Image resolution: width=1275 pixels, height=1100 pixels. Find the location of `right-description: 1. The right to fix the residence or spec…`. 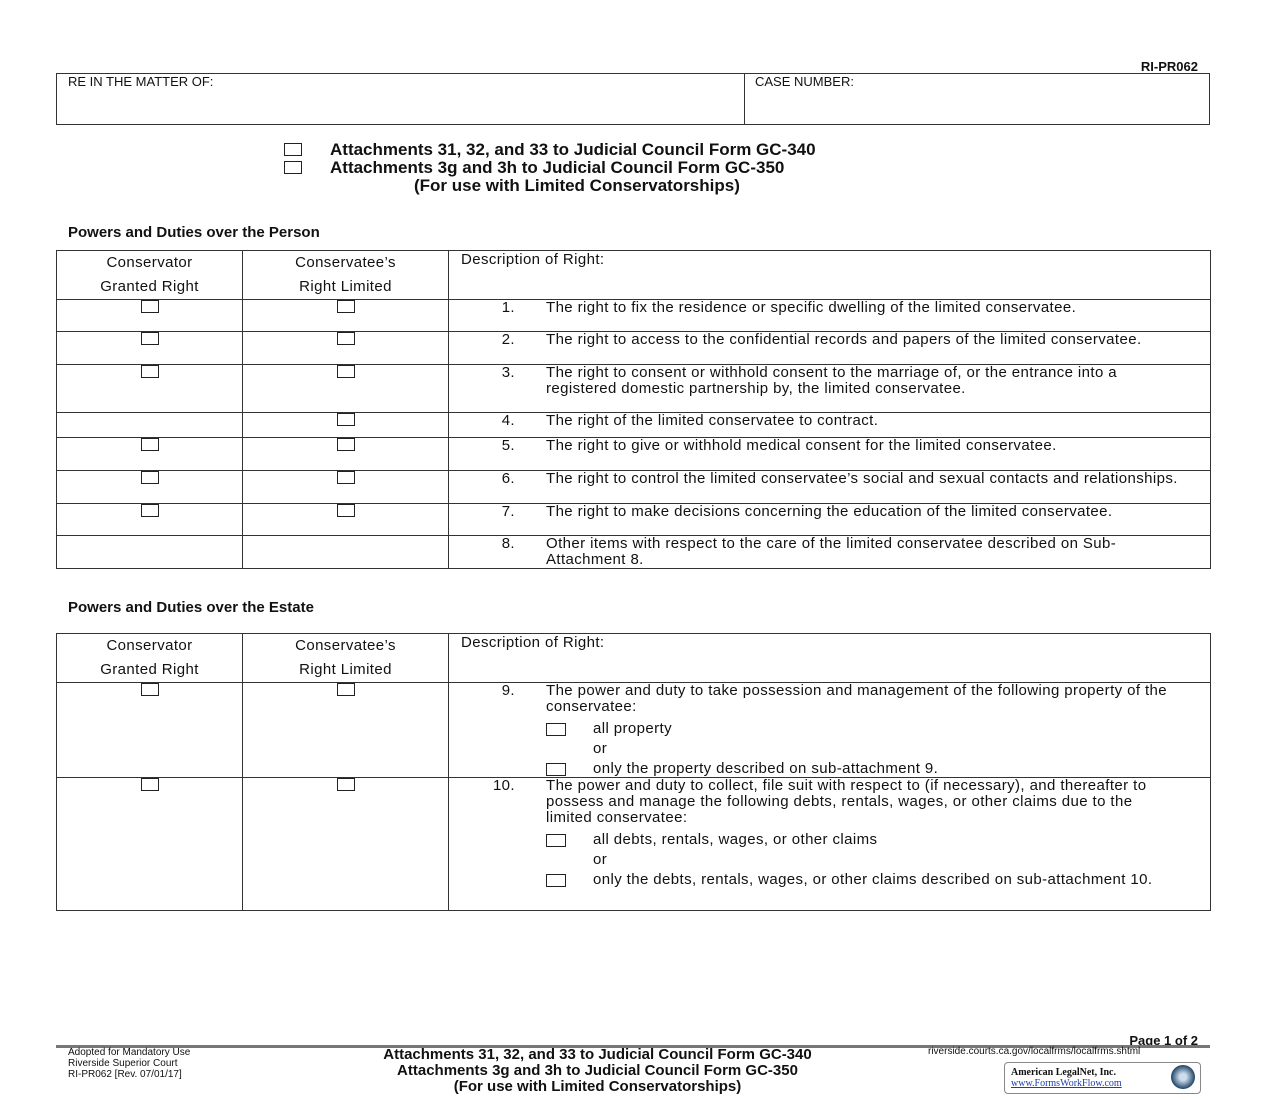

right-description: 1. The right to fix the residence or spec… is located at coordinates (829, 308).